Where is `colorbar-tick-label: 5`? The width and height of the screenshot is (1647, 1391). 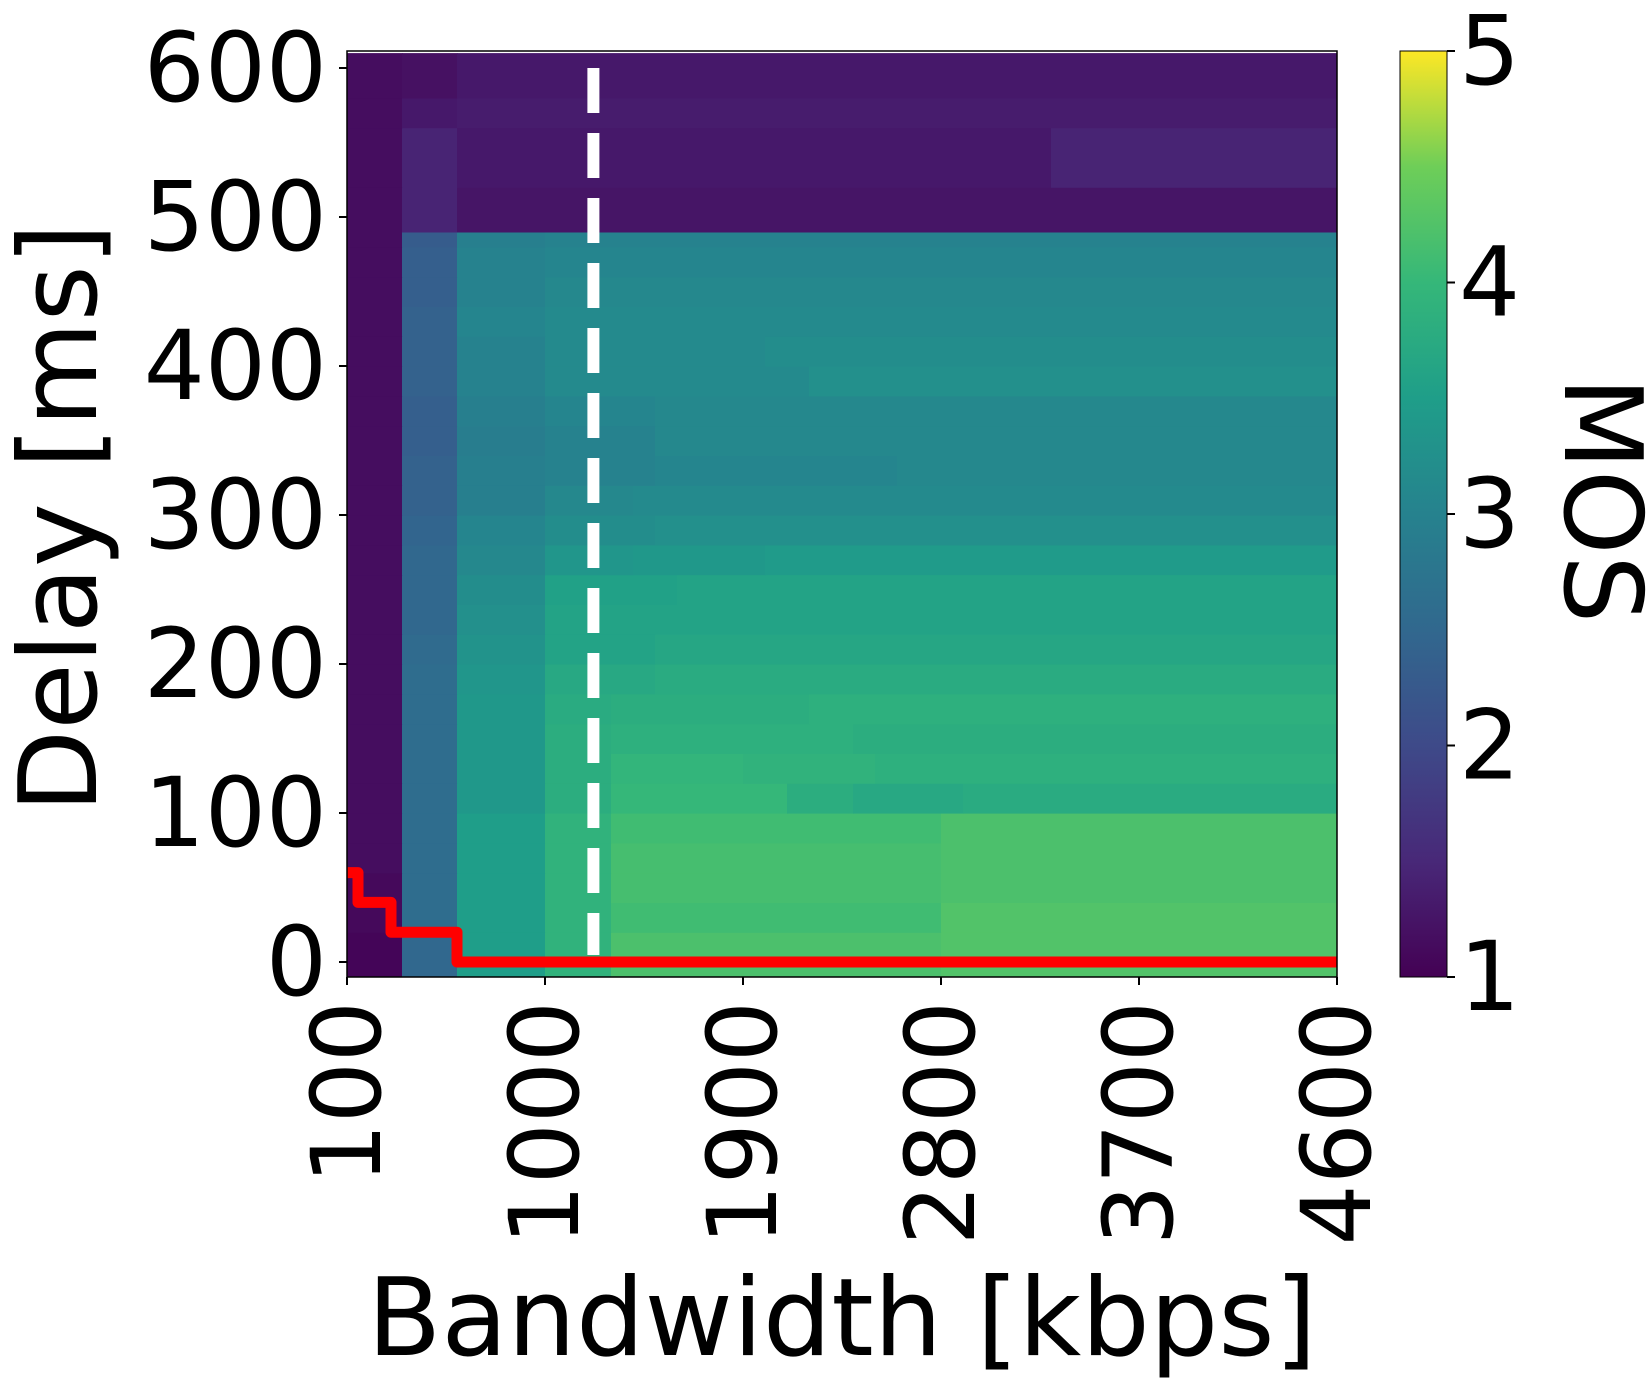 colorbar-tick-label: 5 is located at coordinates (1489, 53).